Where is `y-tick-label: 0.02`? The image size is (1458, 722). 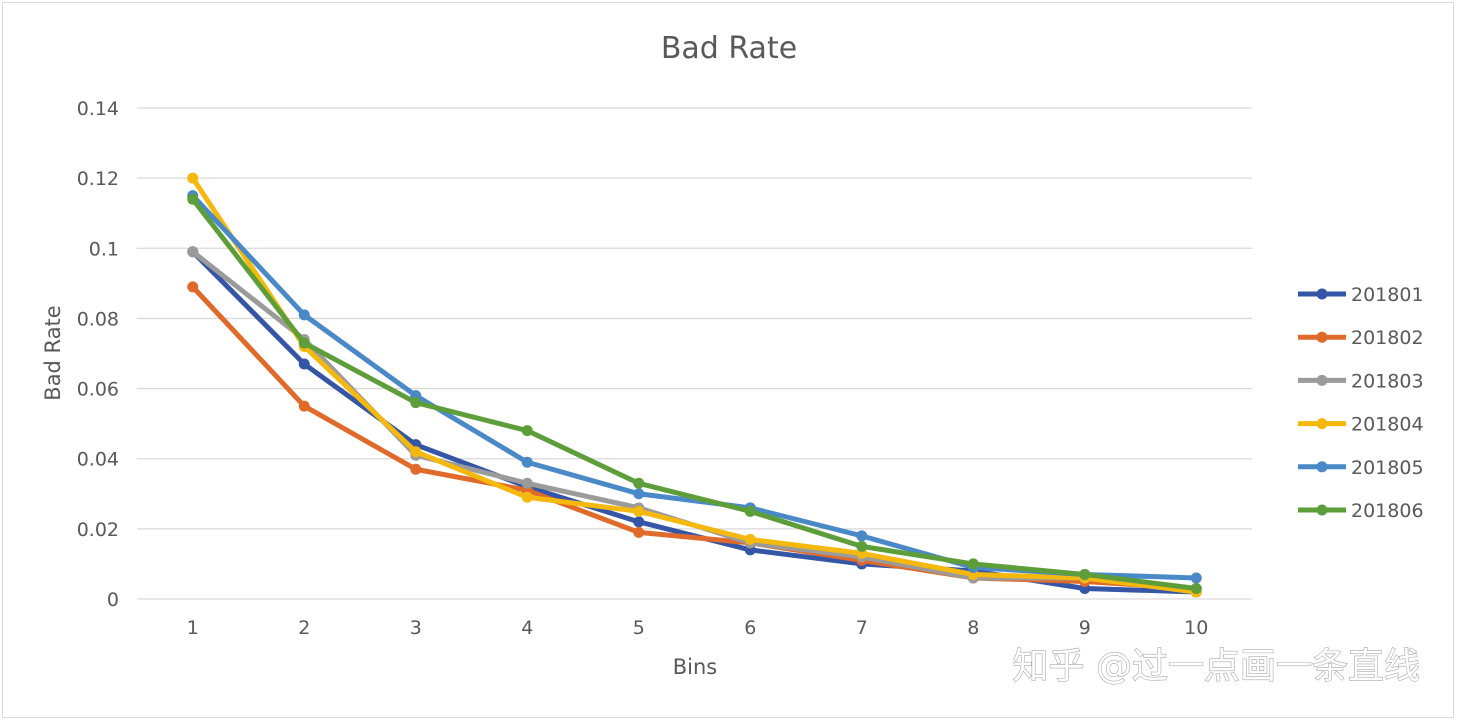
y-tick-label: 0.02 is located at coordinates (98, 530).